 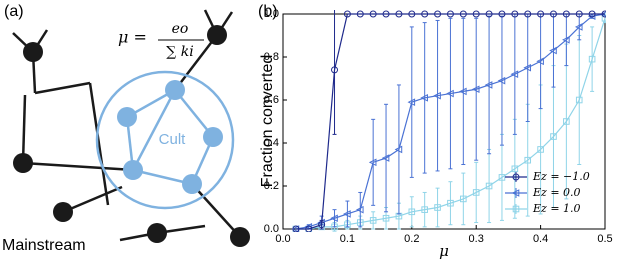 What do you see at coordinates (173, 139) in the screenshot?
I see `cult-label: Cult` at bounding box center [173, 139].